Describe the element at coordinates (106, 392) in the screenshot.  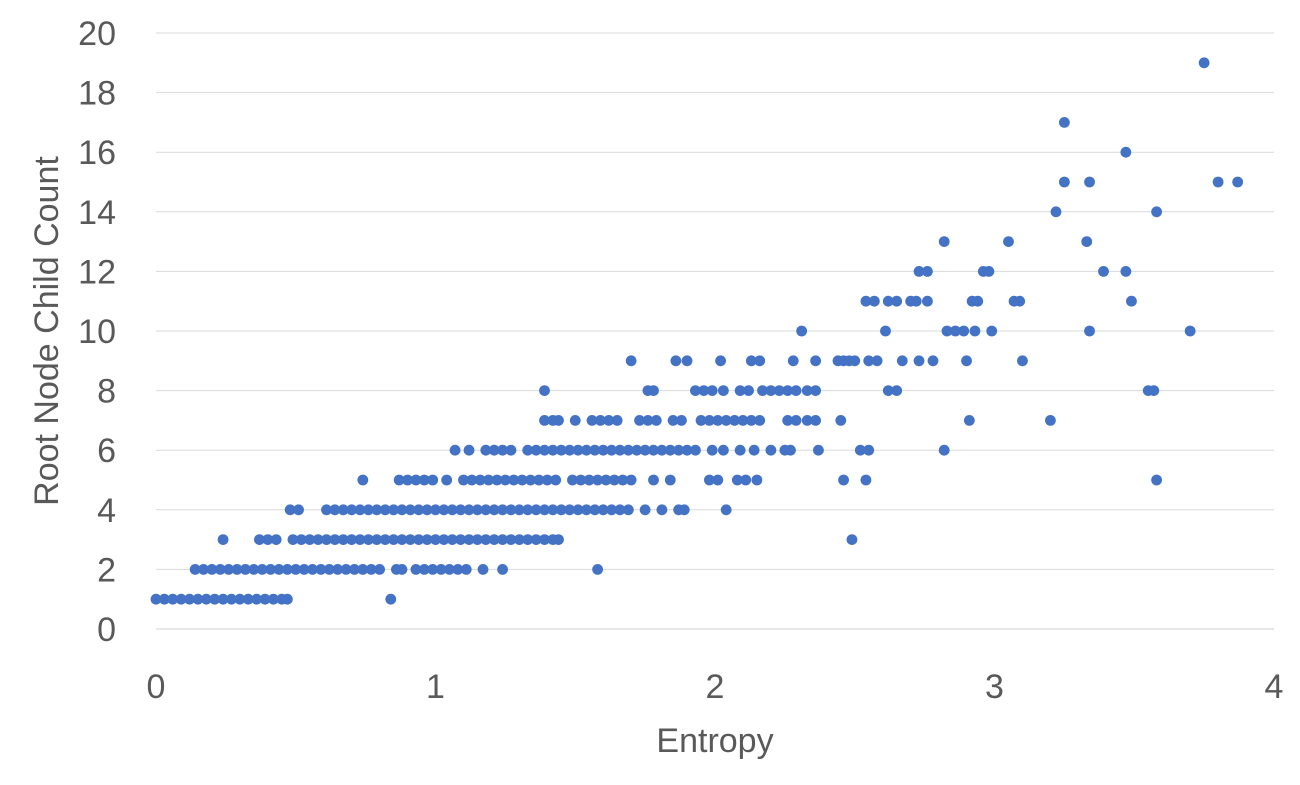
I see `y-tick-label: 8` at that location.